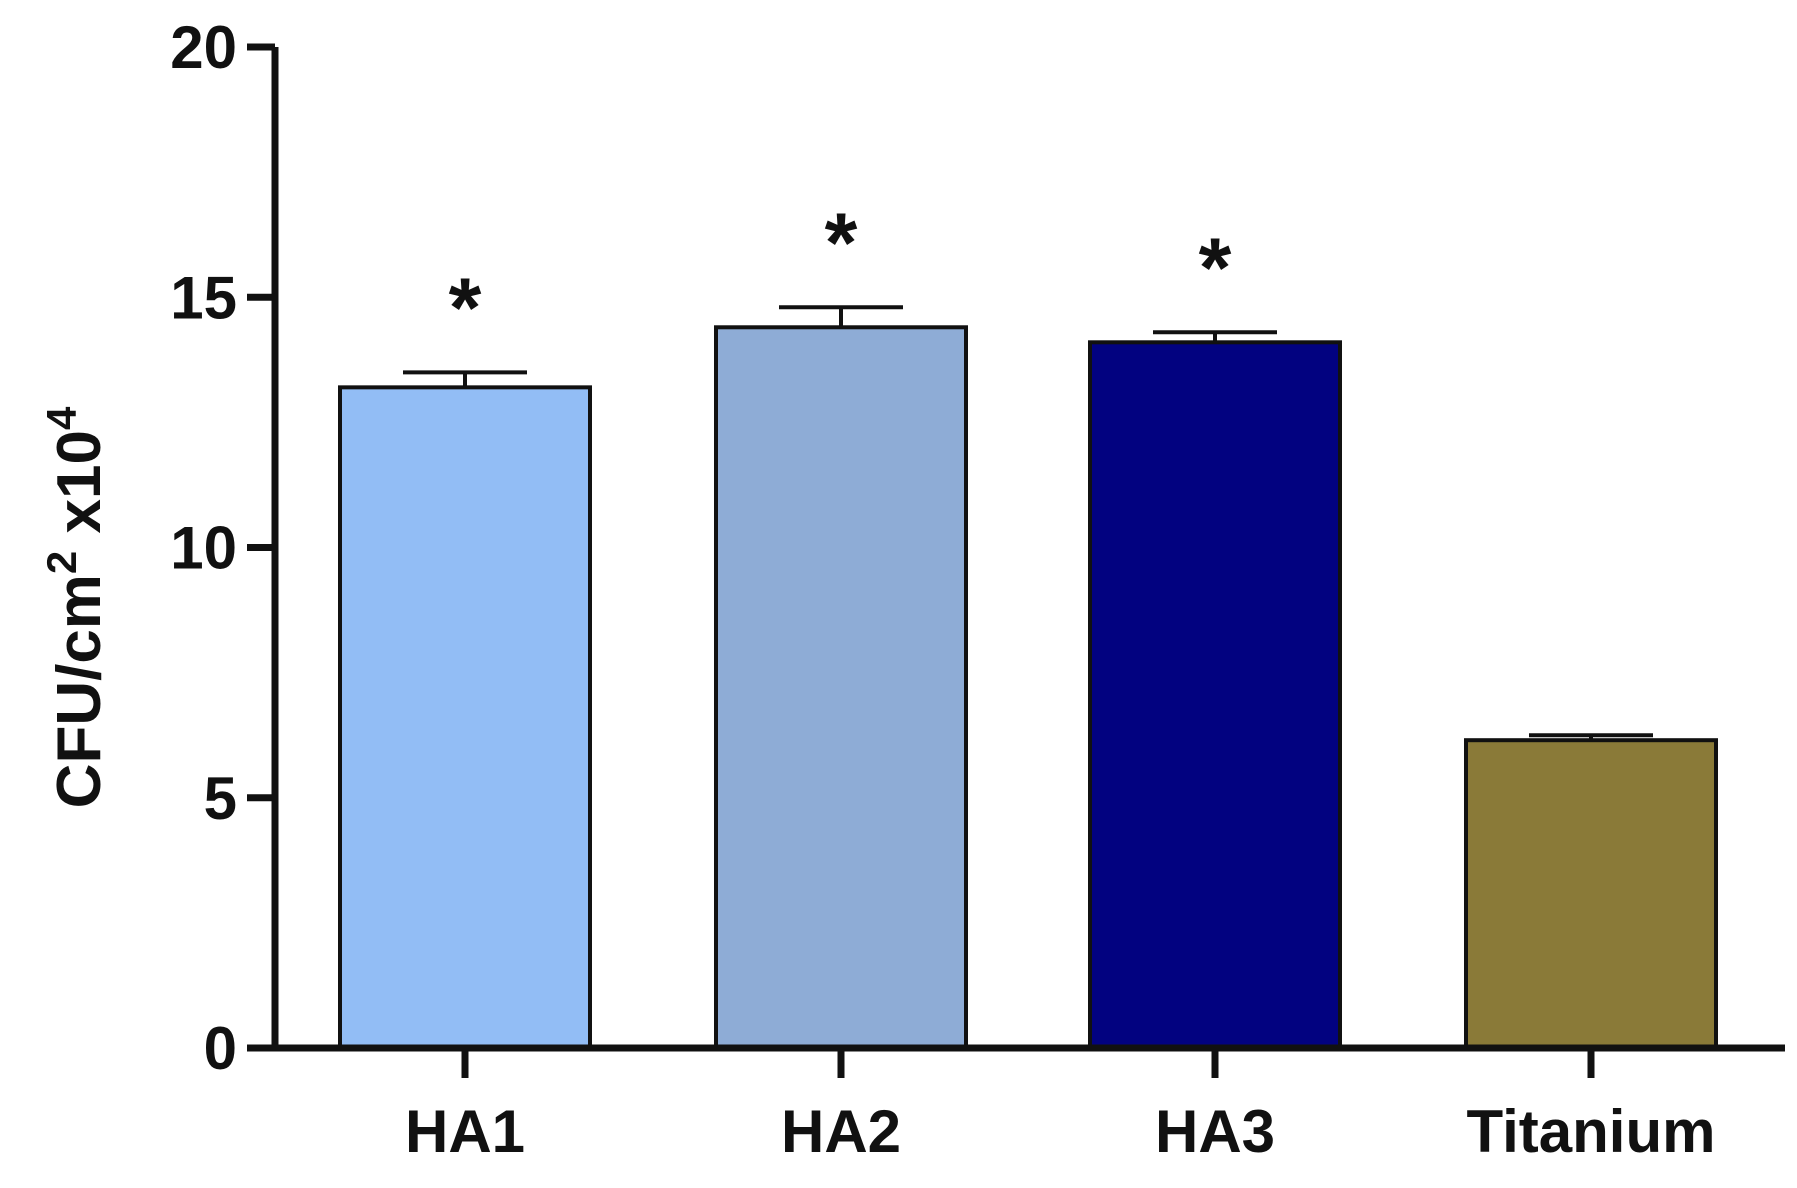 This screenshot has width=1797, height=1188. I want to click on x-tick-label: HA2, so click(841, 1131).